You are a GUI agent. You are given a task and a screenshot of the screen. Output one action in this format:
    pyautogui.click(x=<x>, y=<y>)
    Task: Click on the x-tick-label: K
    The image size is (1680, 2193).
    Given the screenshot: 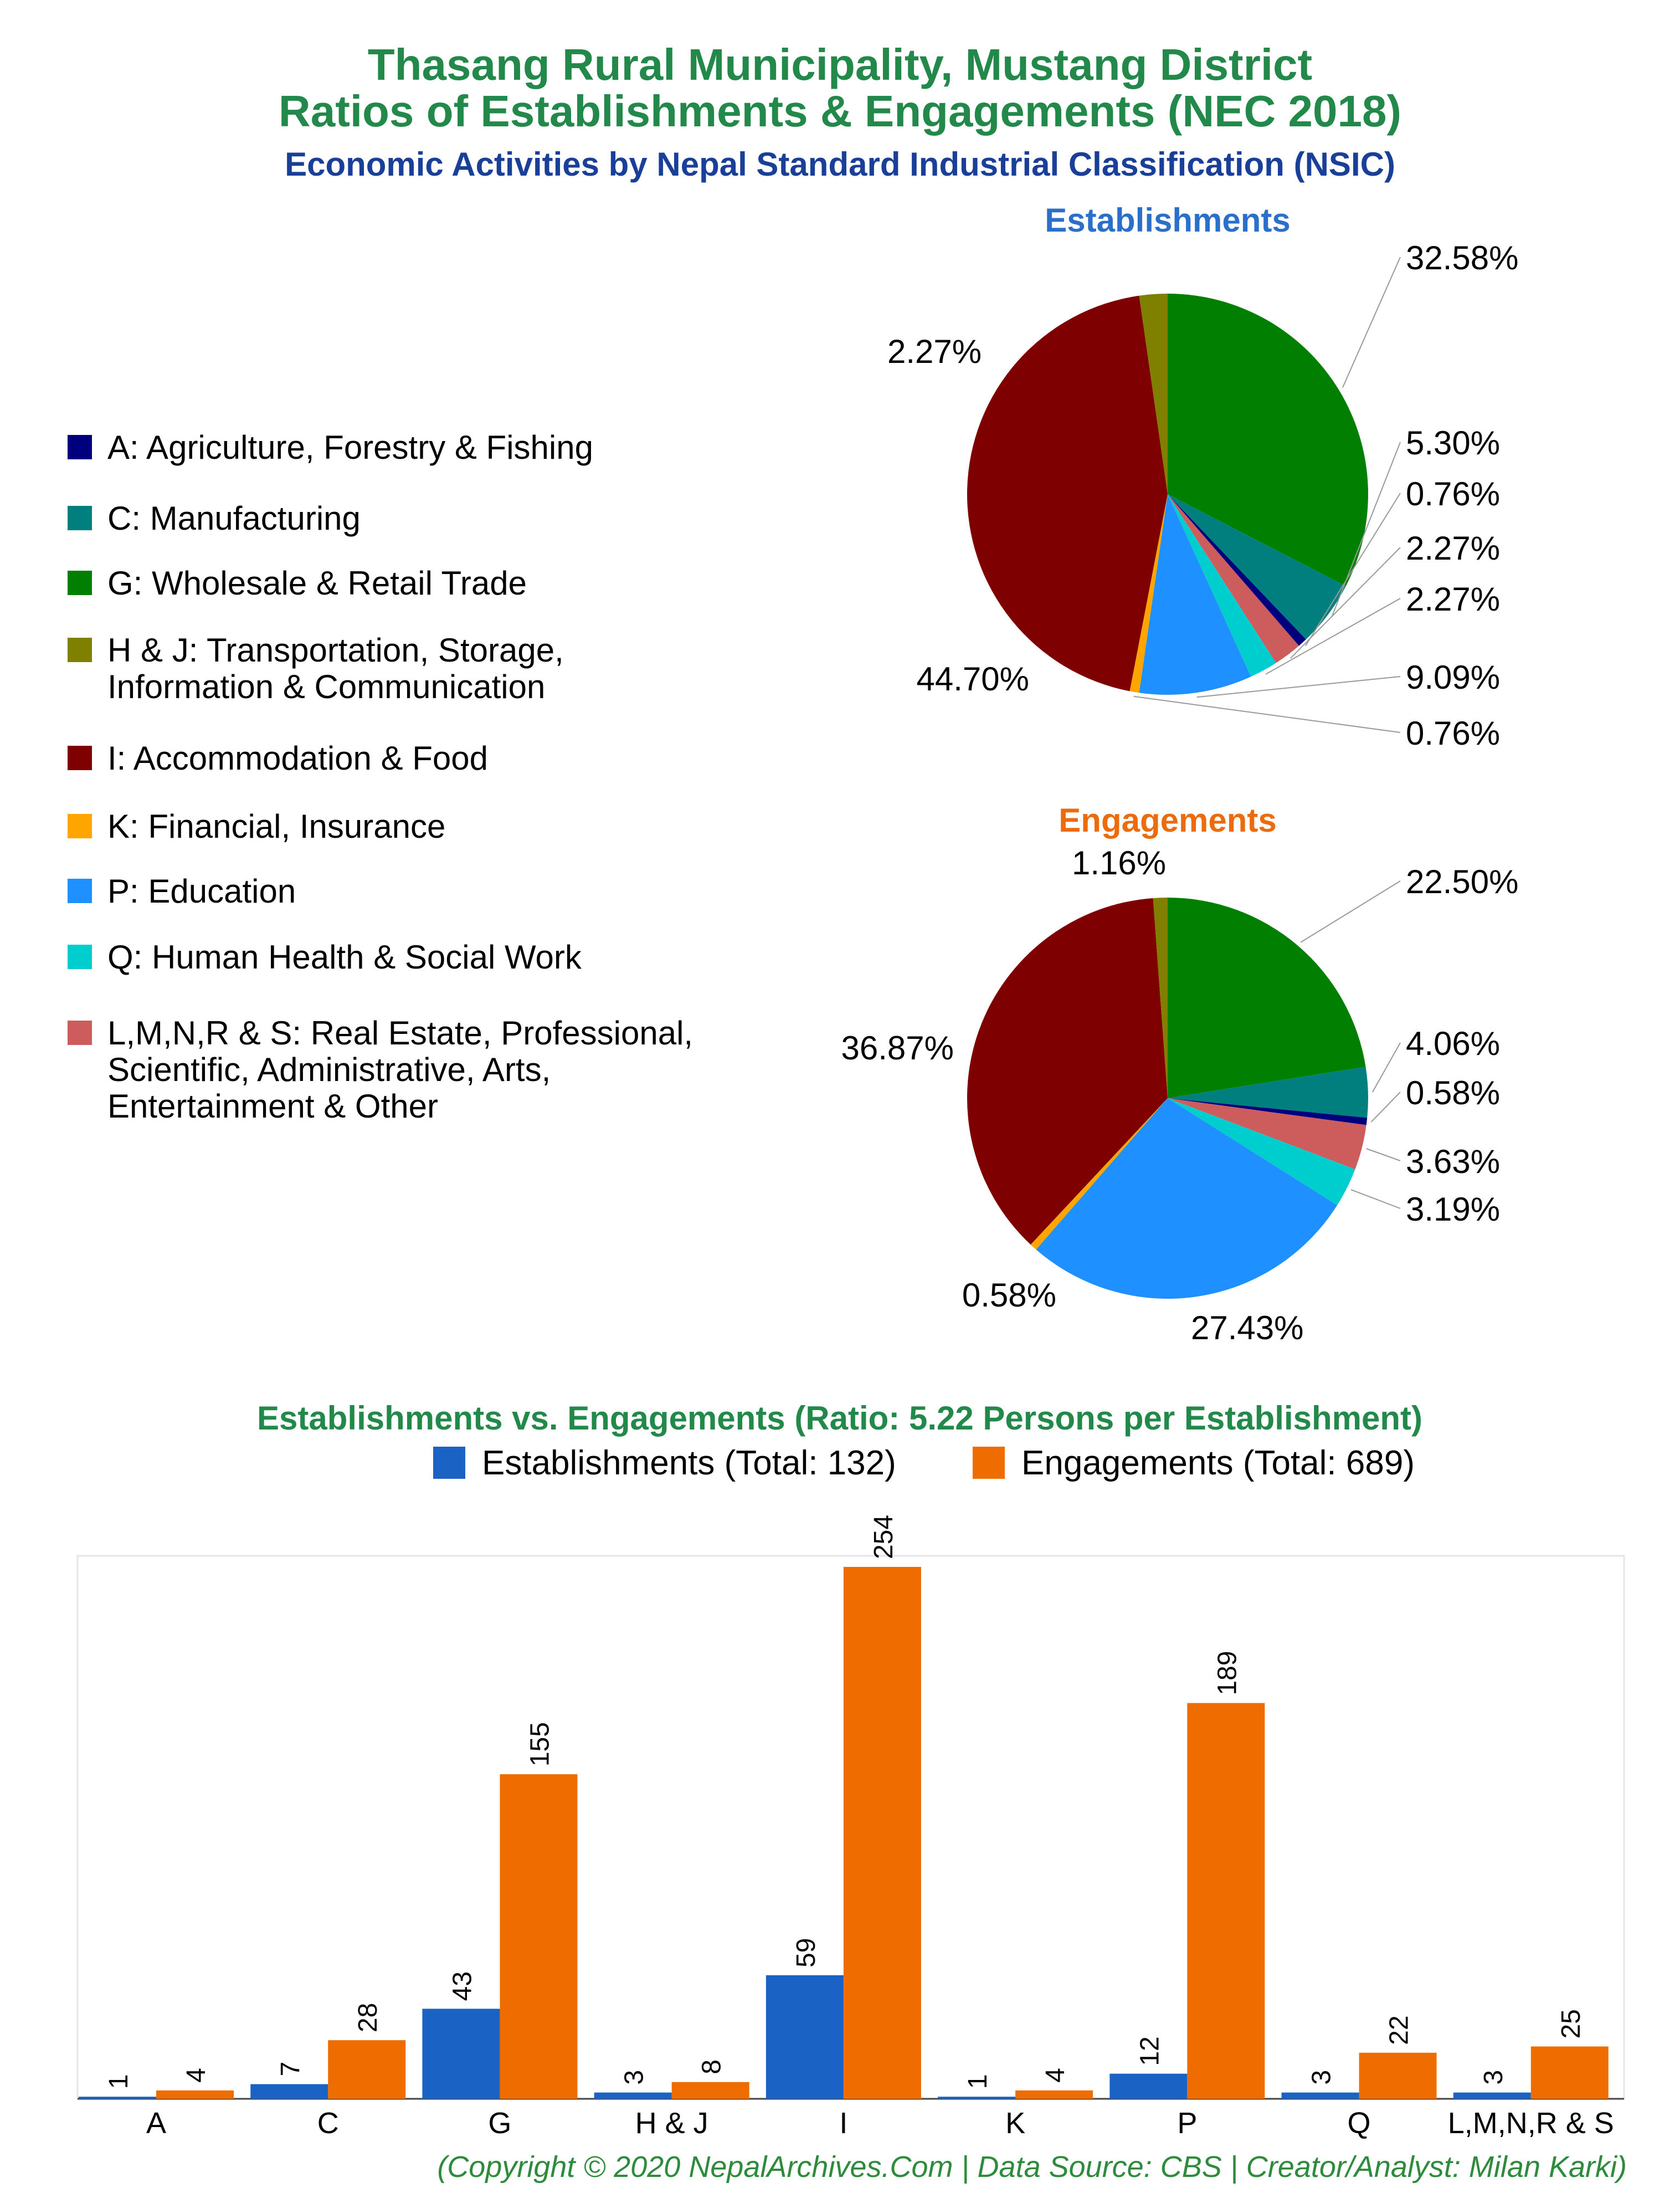 What is the action you would take?
    pyautogui.click(x=1015, y=2123)
    